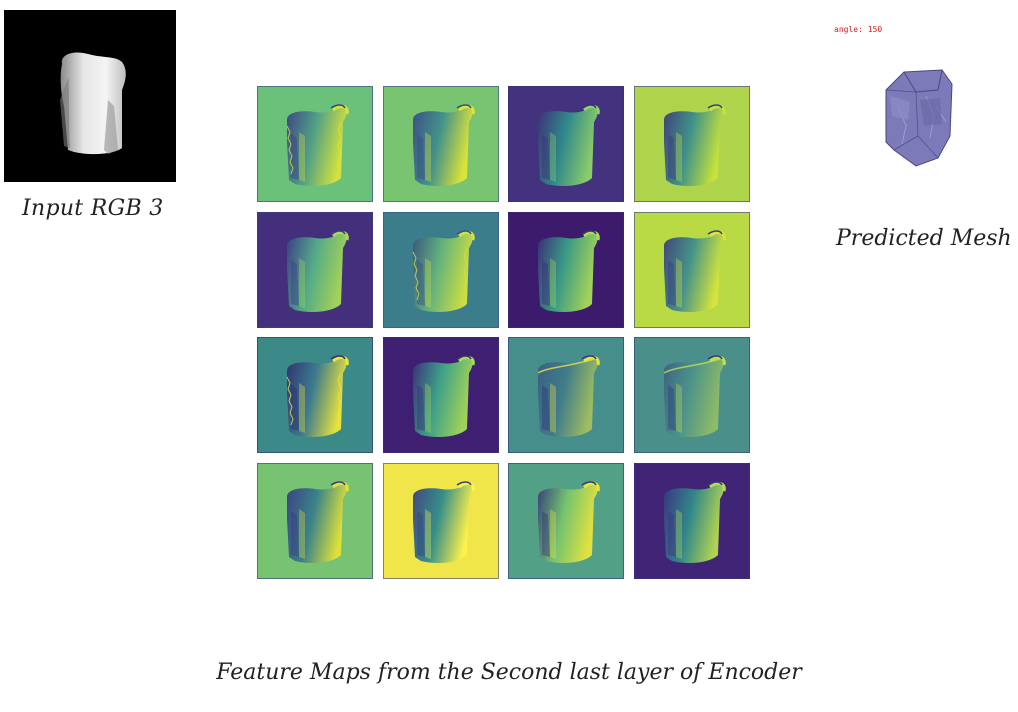 The image size is (1018, 712). Describe the element at coordinates (917, 118) in the screenshot. I see `predicted-mesh-render` at that location.